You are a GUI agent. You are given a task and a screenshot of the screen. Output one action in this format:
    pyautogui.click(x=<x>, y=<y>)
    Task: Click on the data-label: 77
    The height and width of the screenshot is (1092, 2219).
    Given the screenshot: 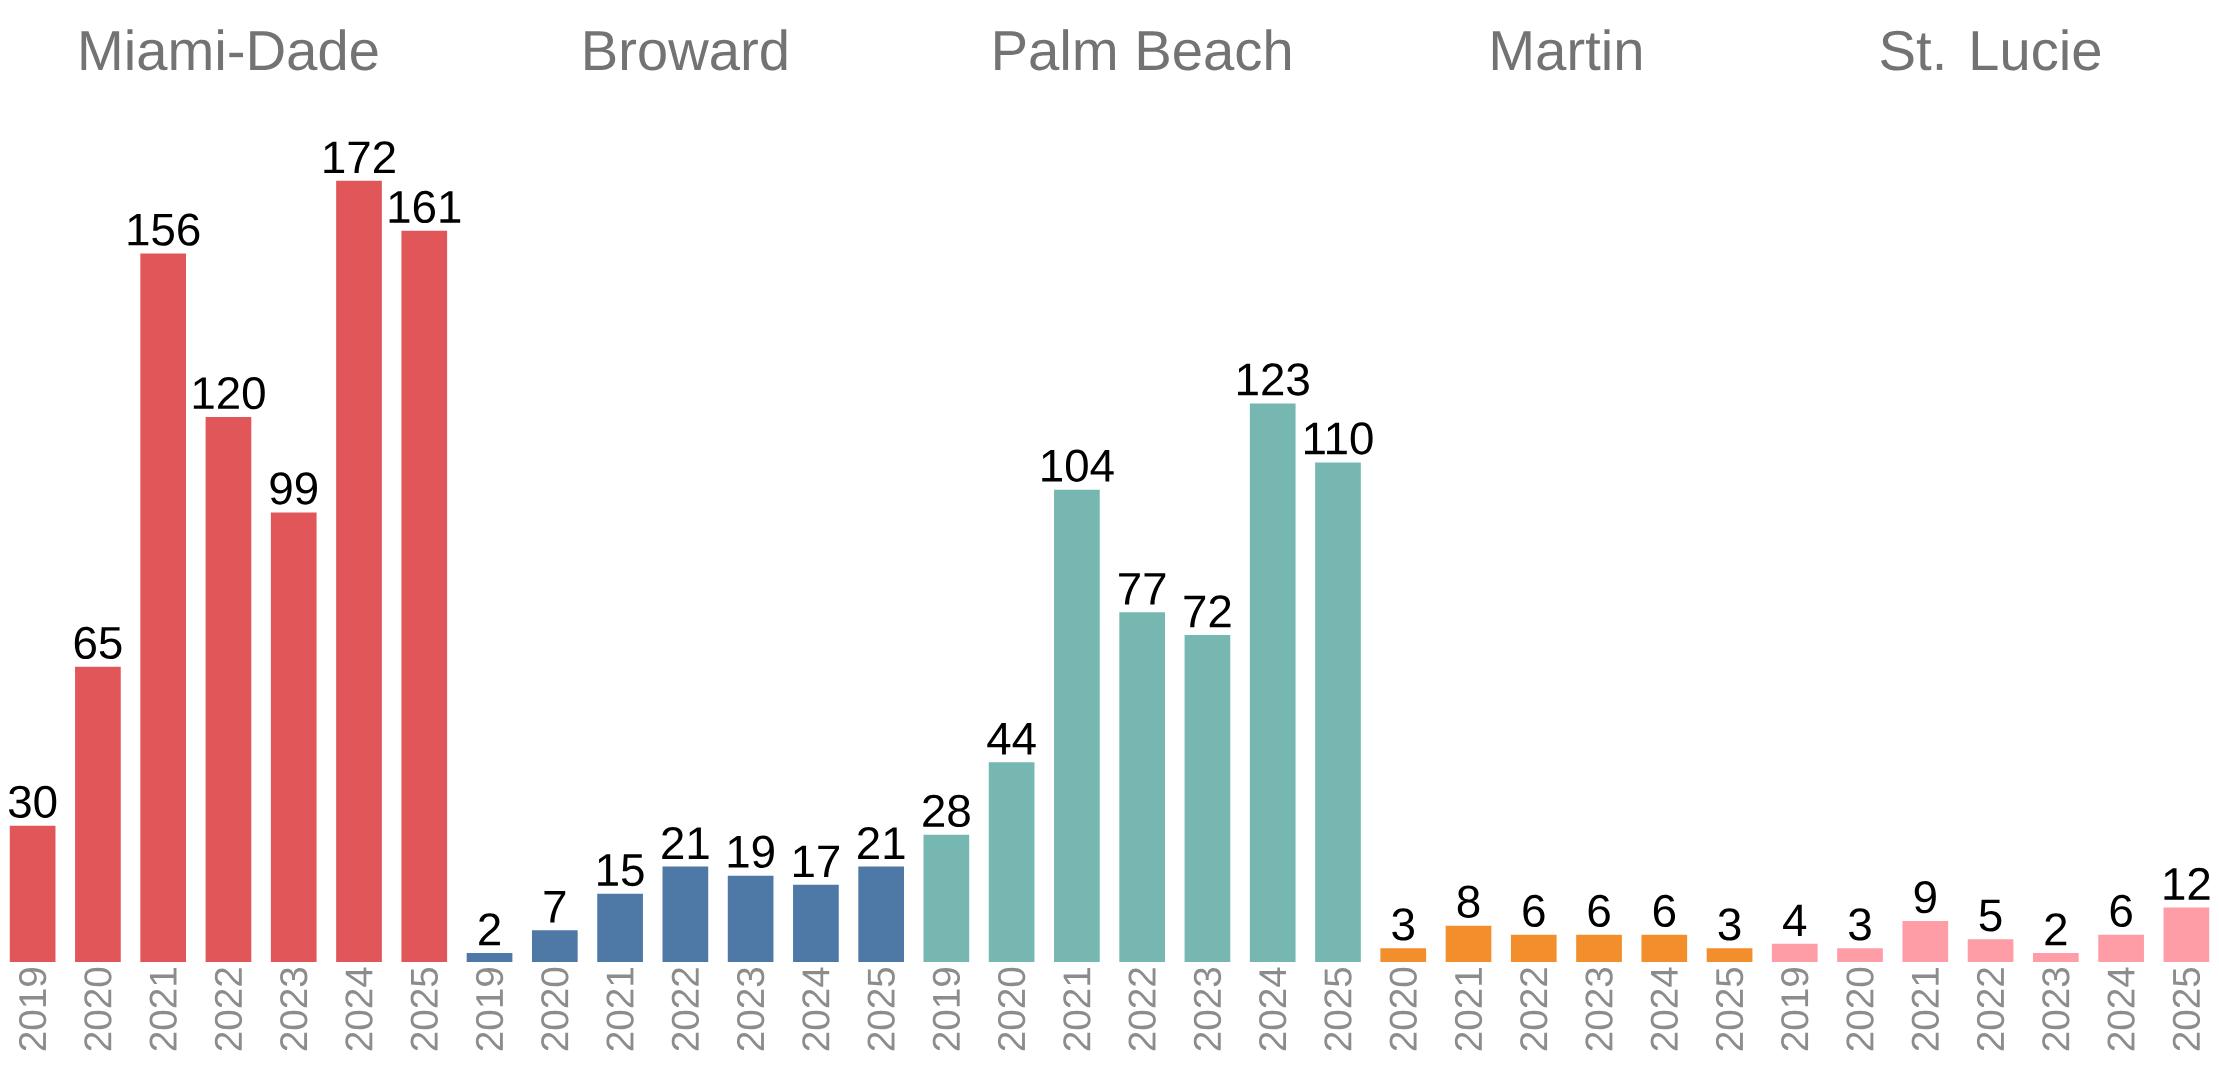 What is the action you would take?
    pyautogui.click(x=1142, y=589)
    